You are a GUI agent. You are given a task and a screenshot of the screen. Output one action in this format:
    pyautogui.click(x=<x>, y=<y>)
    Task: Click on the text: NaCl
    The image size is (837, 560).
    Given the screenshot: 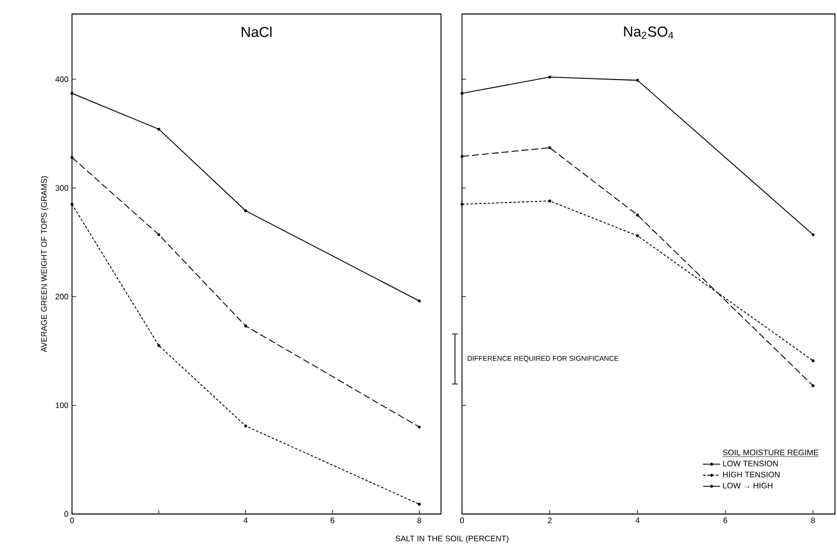 What is the action you would take?
    pyautogui.click(x=257, y=32)
    